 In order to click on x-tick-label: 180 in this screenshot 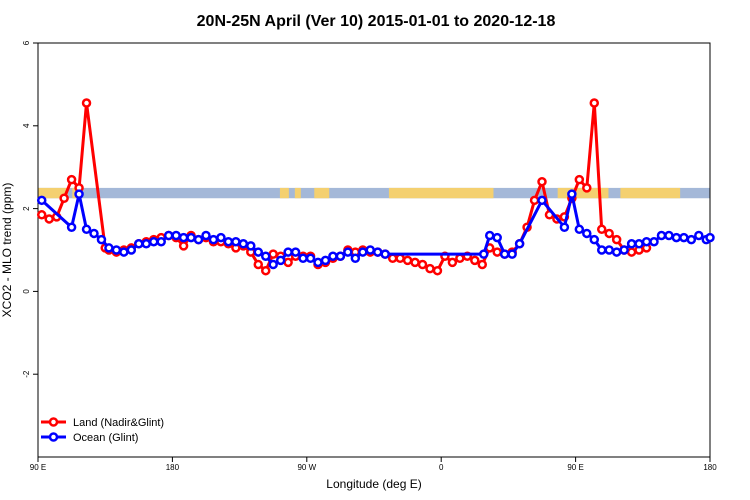, I will do `click(173, 467)`.